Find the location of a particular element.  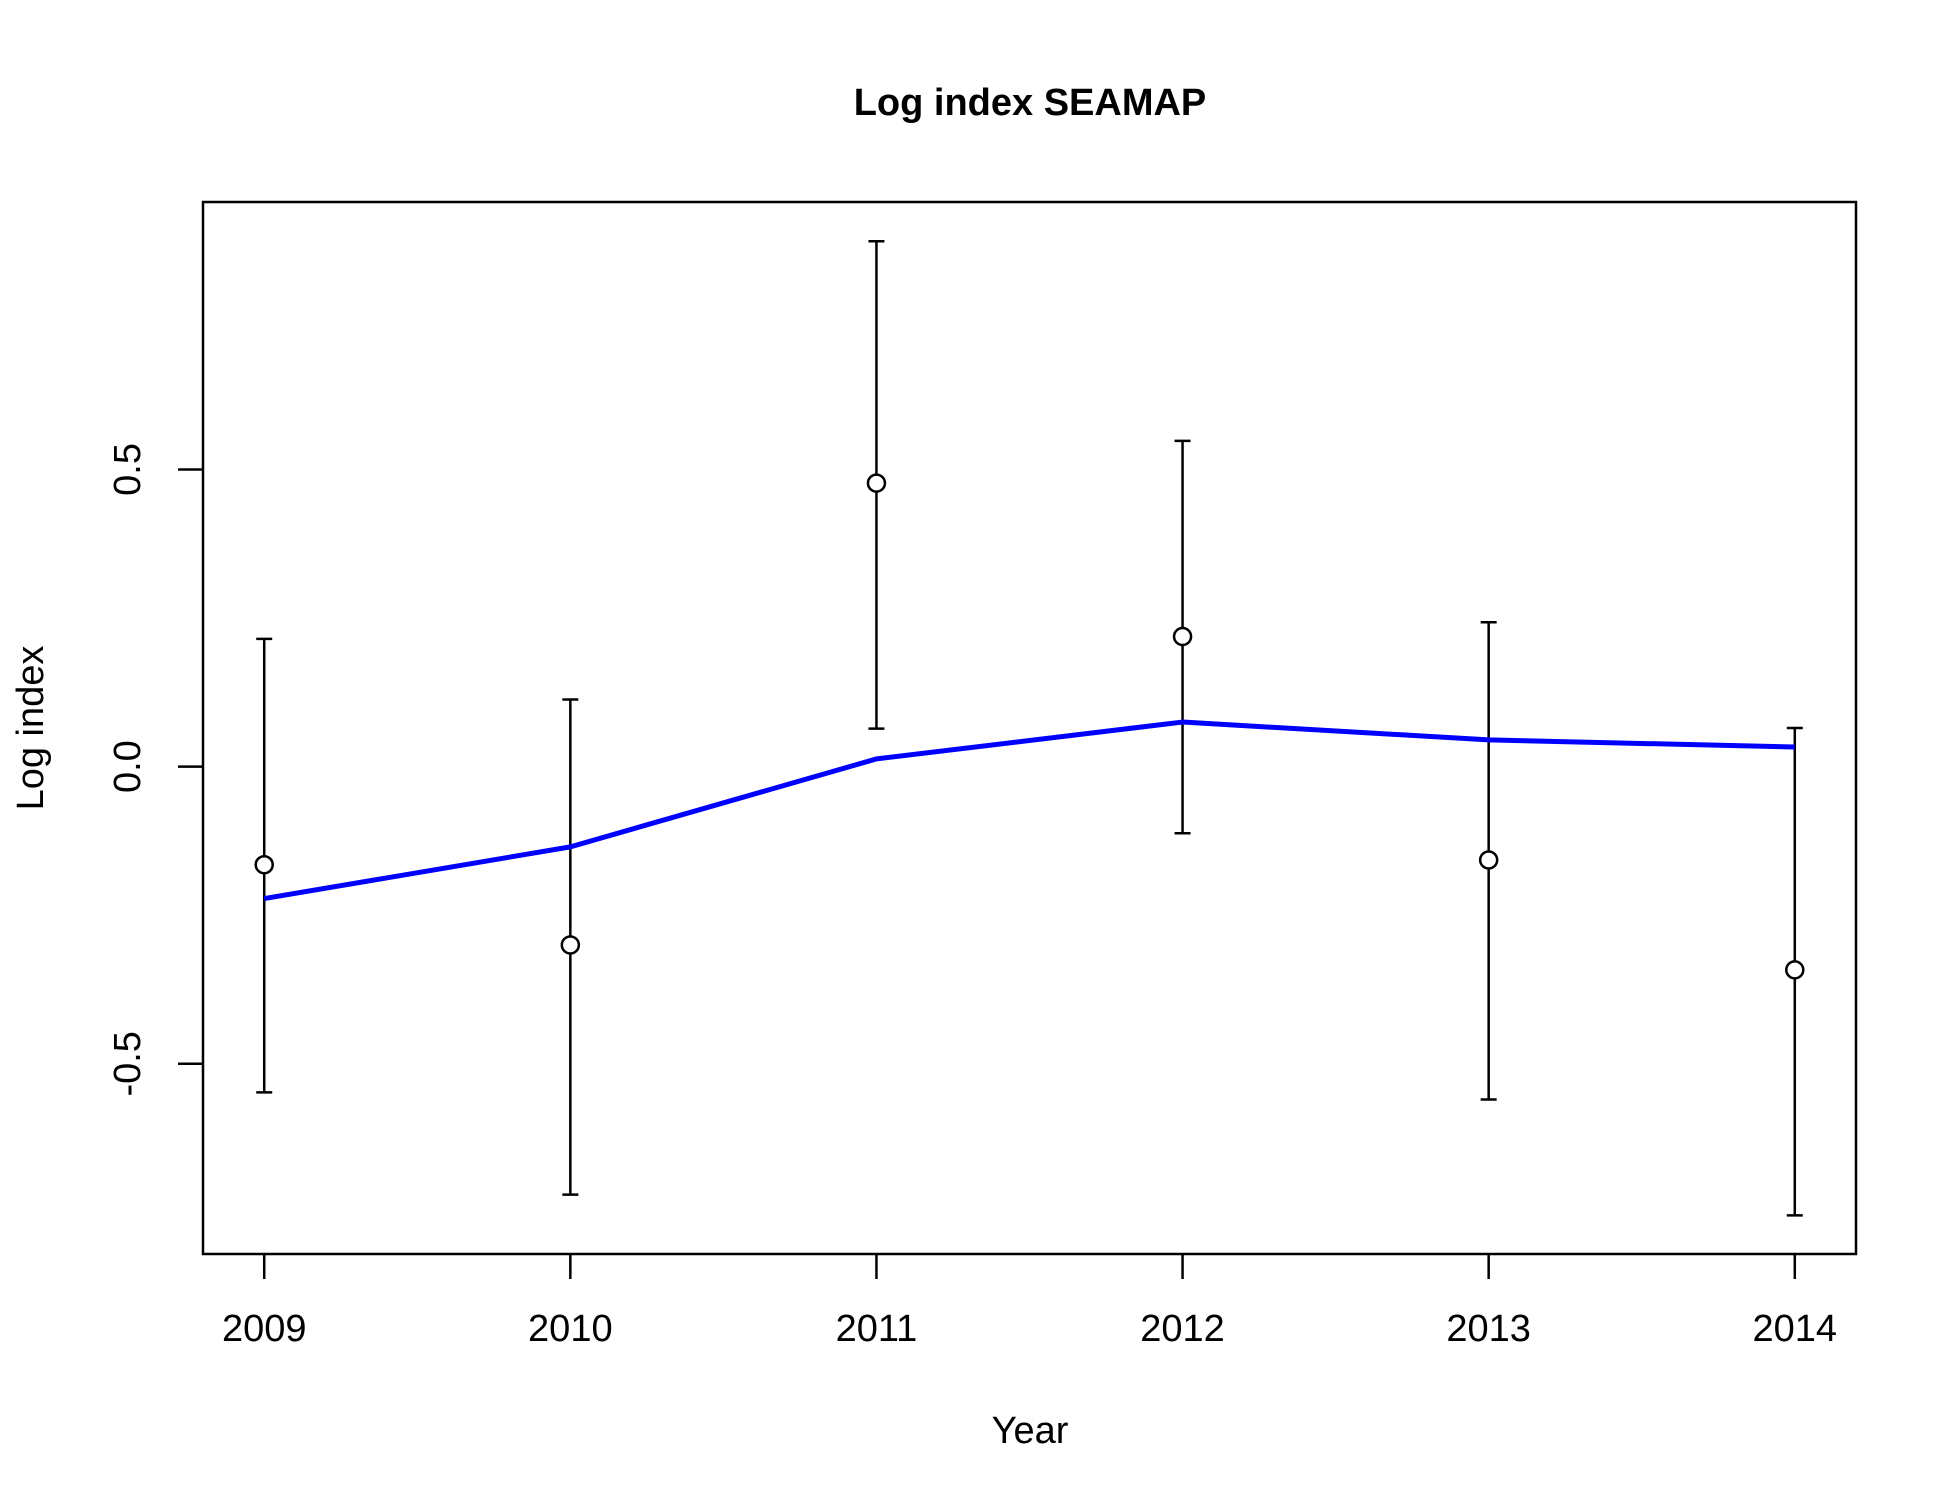

y-tick-label: -0.5 is located at coordinates (128, 1063).